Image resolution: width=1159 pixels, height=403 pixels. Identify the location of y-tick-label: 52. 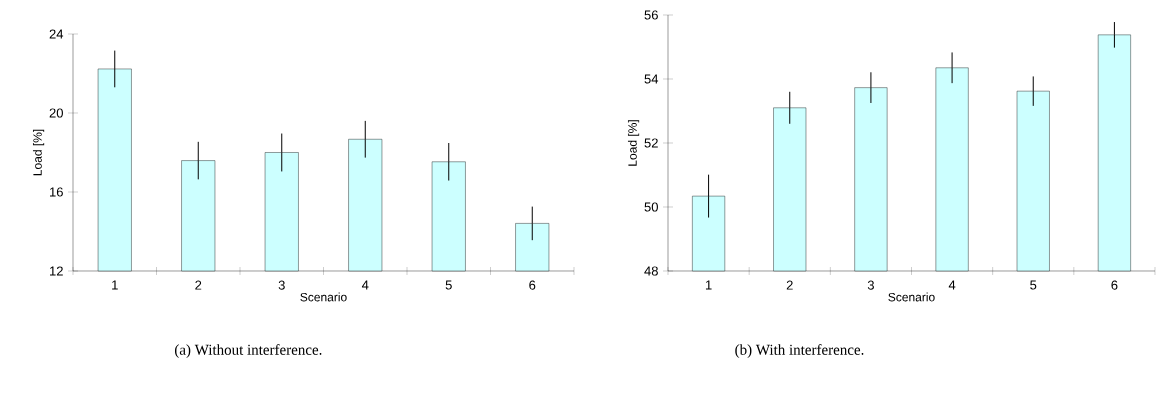
(651, 143).